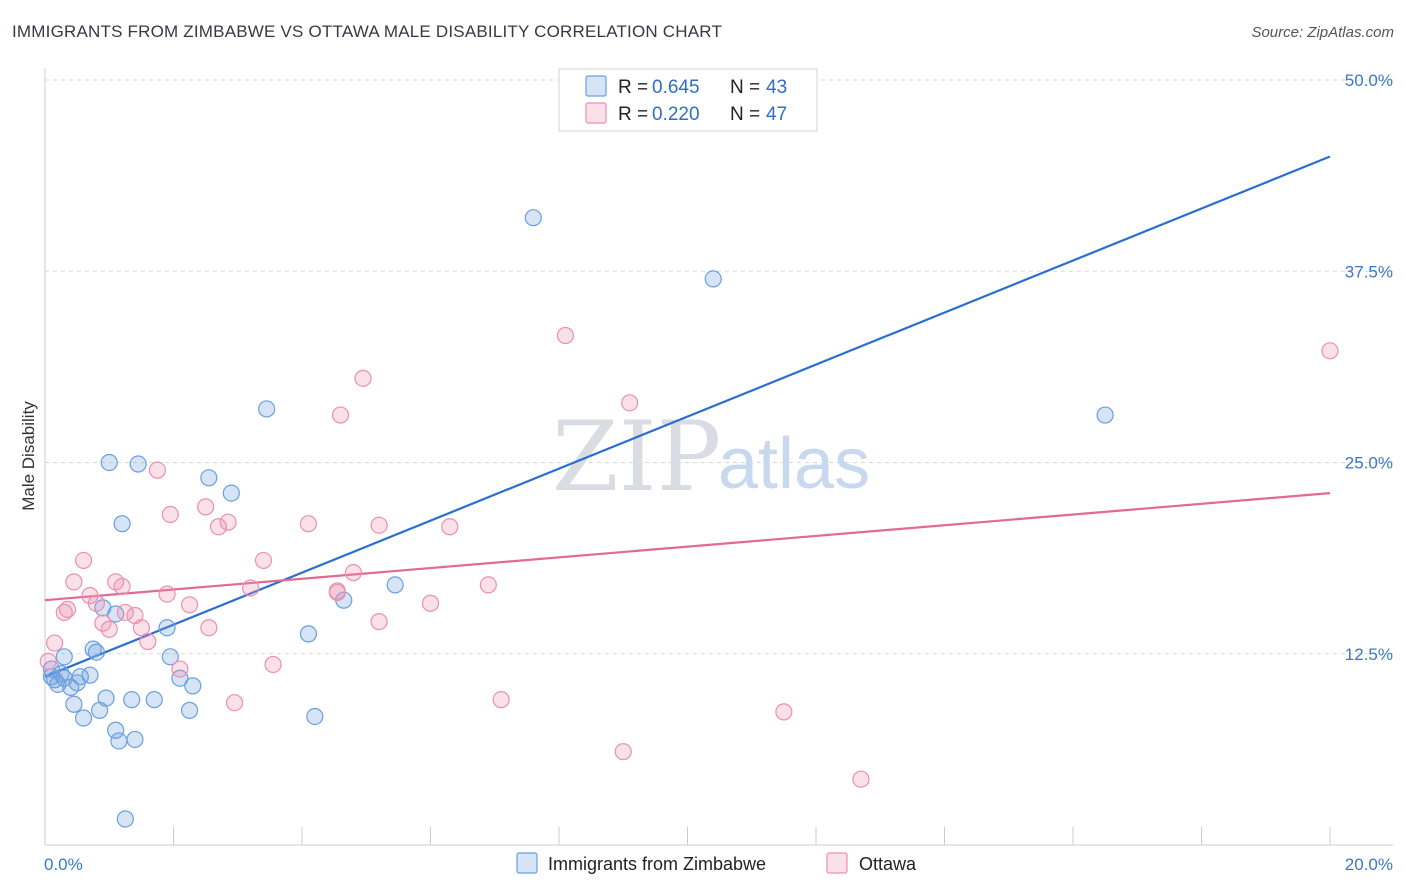  I want to click on y-tick-labels: 12.5% 25.0% 37.5% 50.0%, so click(1369, 367).